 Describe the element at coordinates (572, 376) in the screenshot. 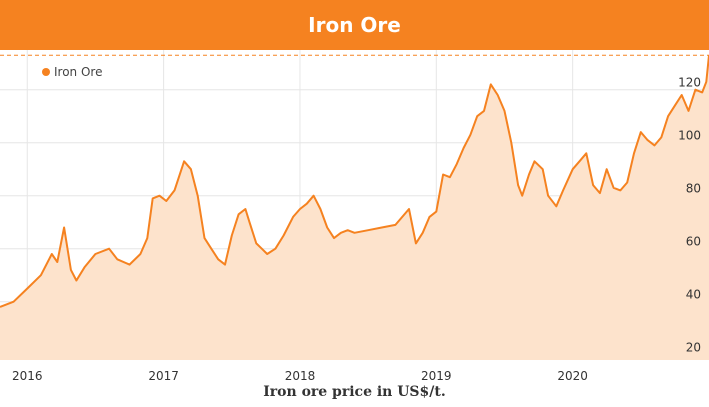

I see `x-tick-label: 2020` at that location.